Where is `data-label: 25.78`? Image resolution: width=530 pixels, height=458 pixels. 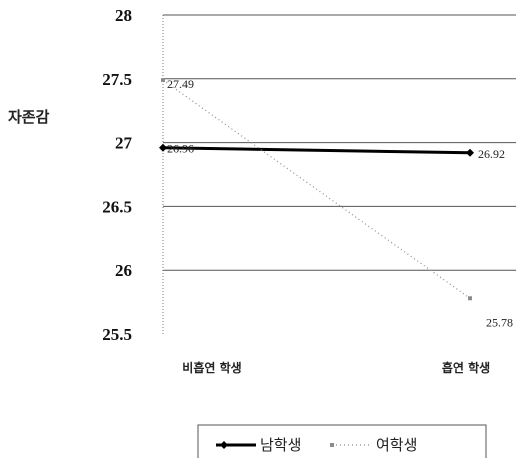
data-label: 25.78 is located at coordinates (499, 322).